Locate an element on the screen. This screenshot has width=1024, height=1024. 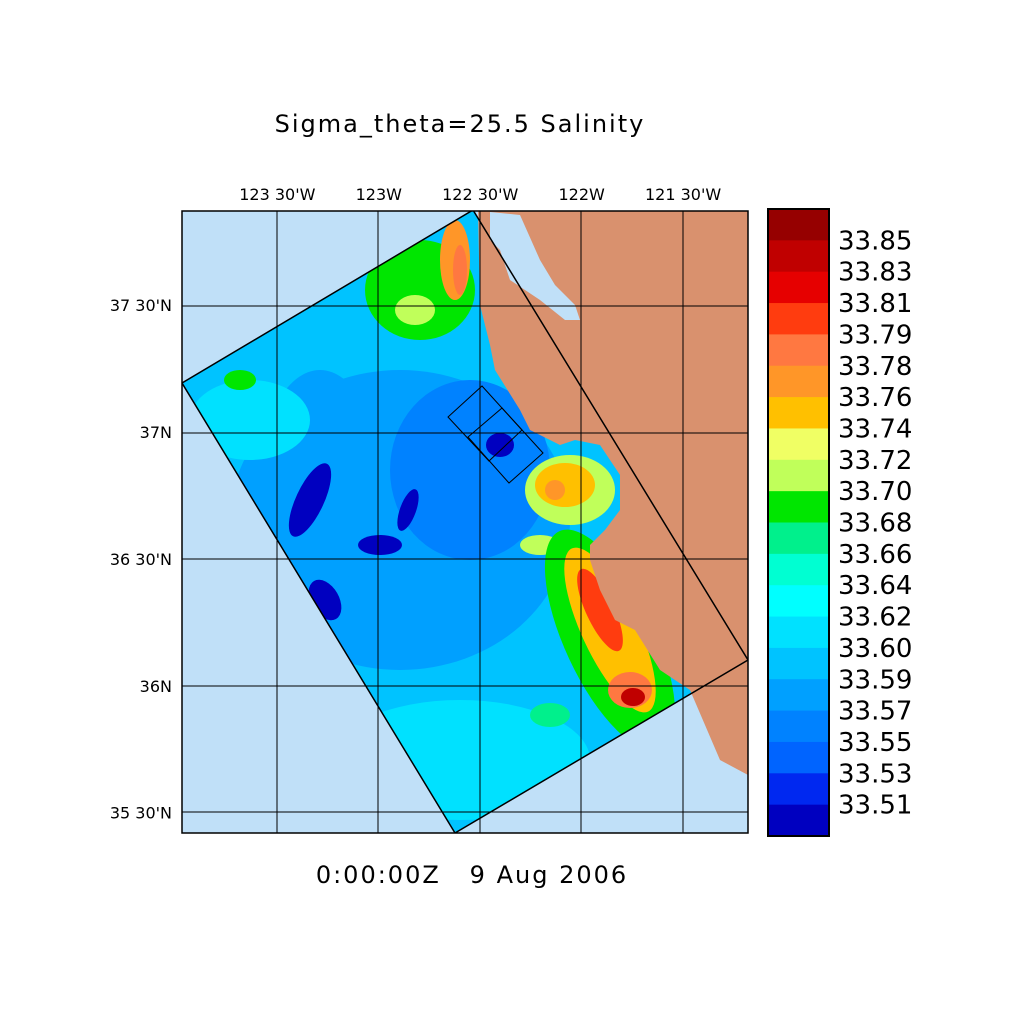
colorbar-label: 33.55 is located at coordinates (875, 743).